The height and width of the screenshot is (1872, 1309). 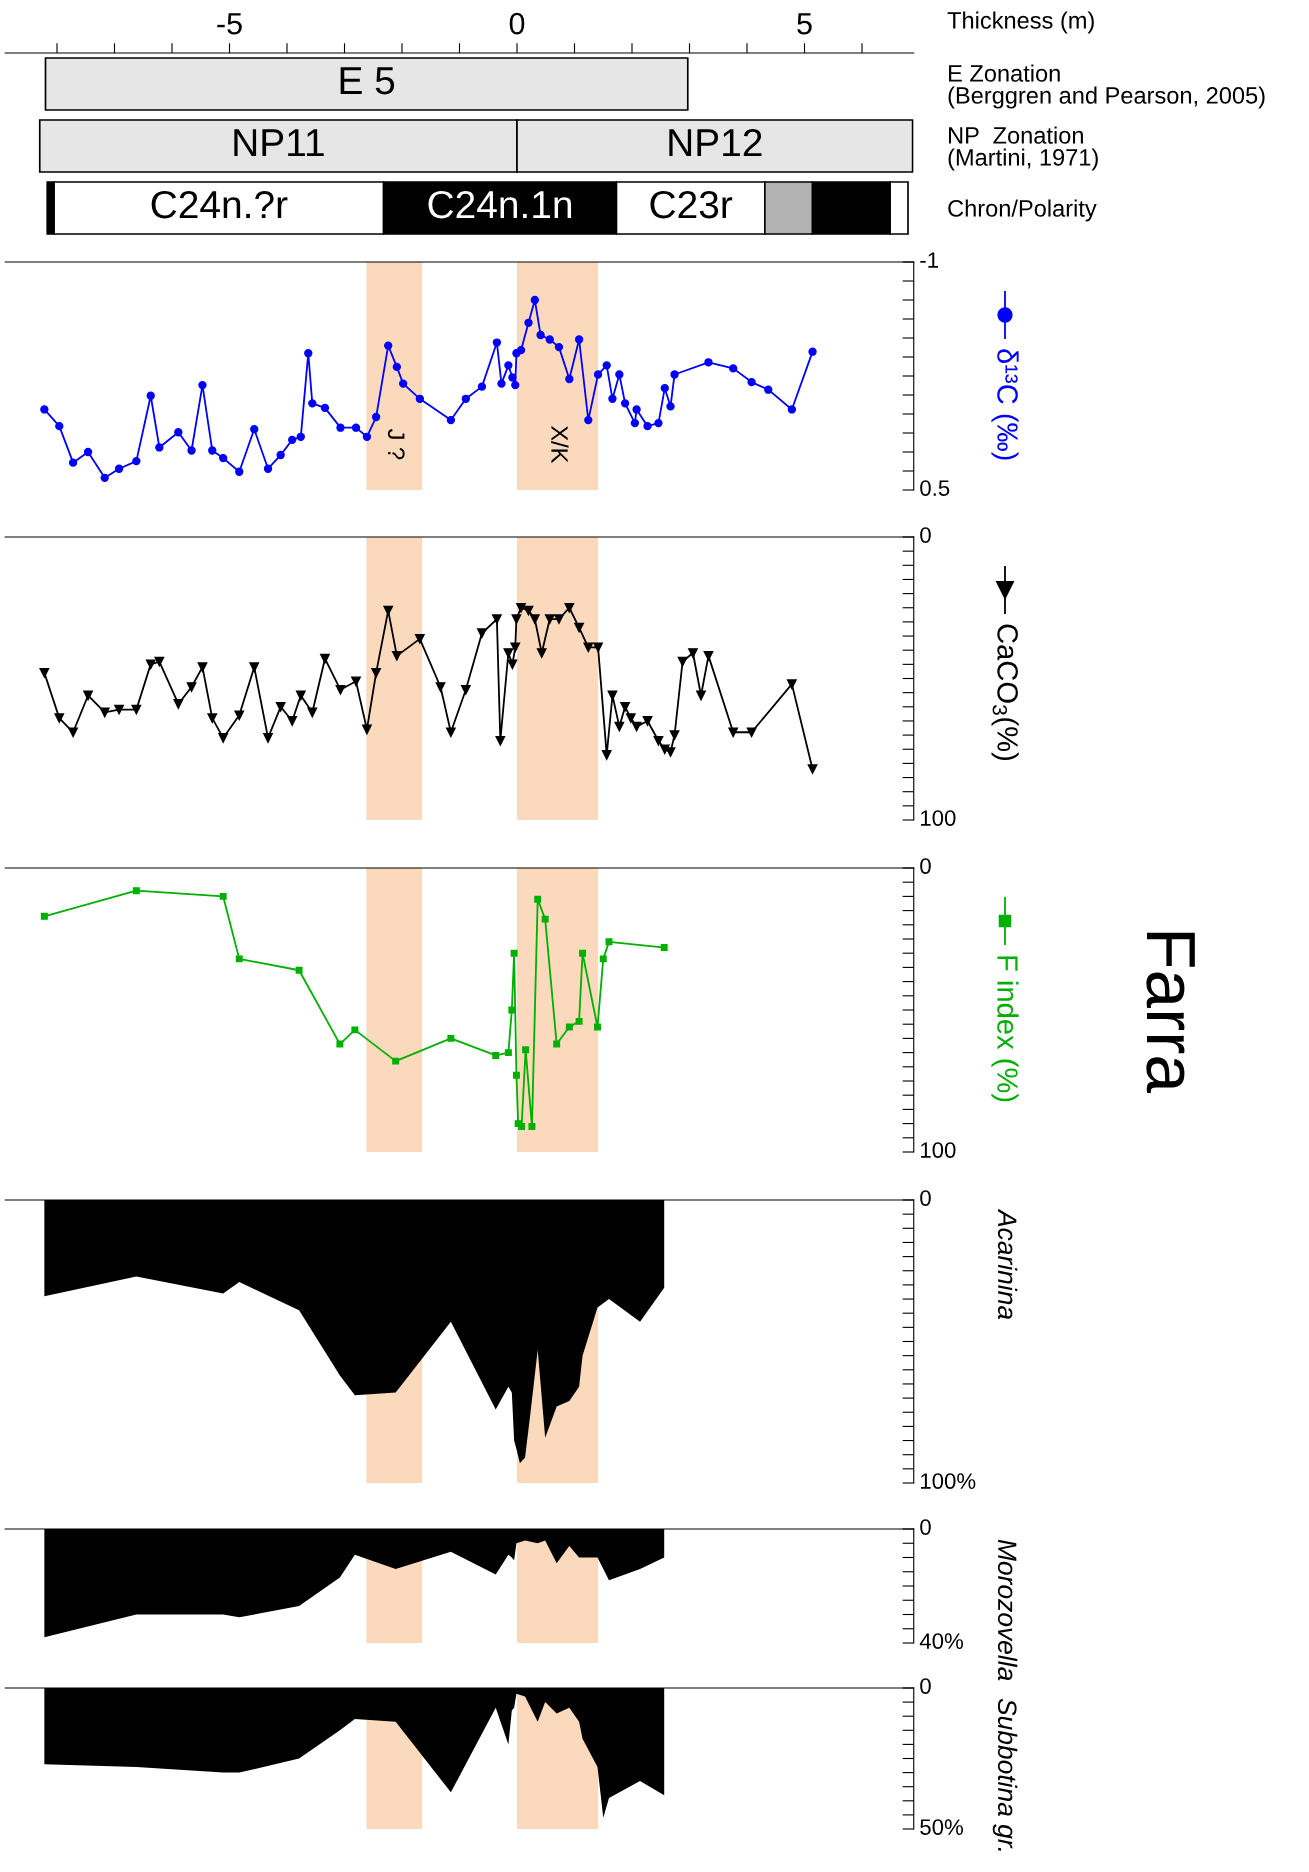 I want to click on data-label: NP12, so click(x=715, y=142).